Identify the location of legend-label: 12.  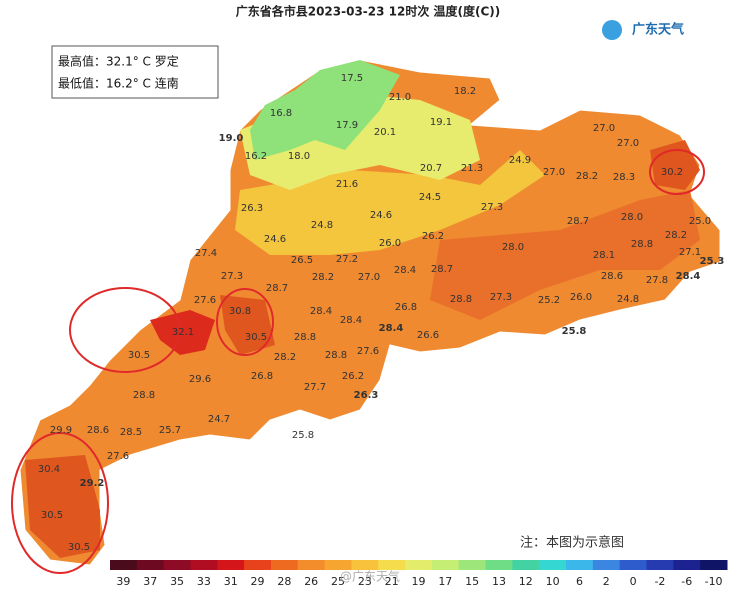
(526, 581).